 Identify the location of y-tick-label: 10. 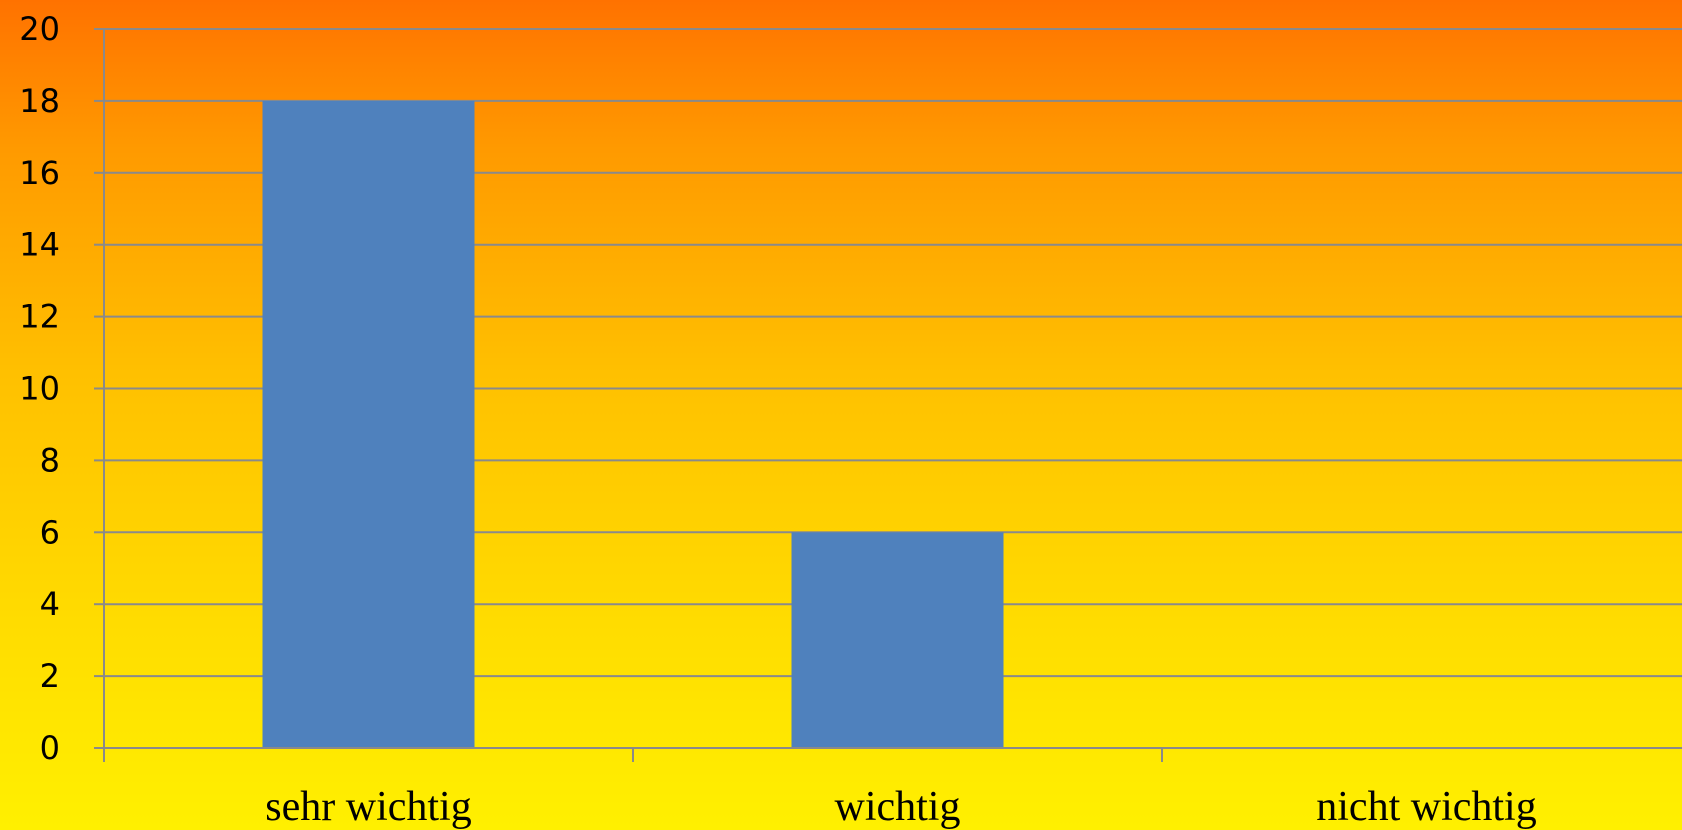
(39, 389).